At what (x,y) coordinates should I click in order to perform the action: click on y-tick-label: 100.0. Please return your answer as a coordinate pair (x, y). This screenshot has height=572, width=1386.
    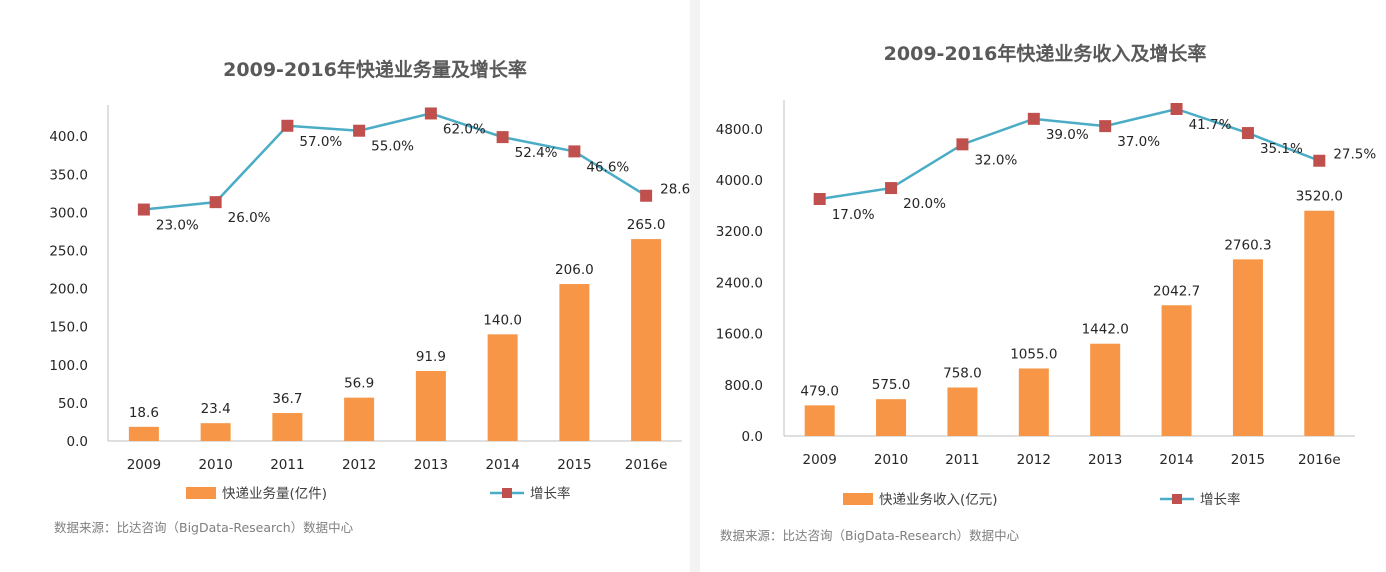
    Looking at the image, I should click on (68, 366).